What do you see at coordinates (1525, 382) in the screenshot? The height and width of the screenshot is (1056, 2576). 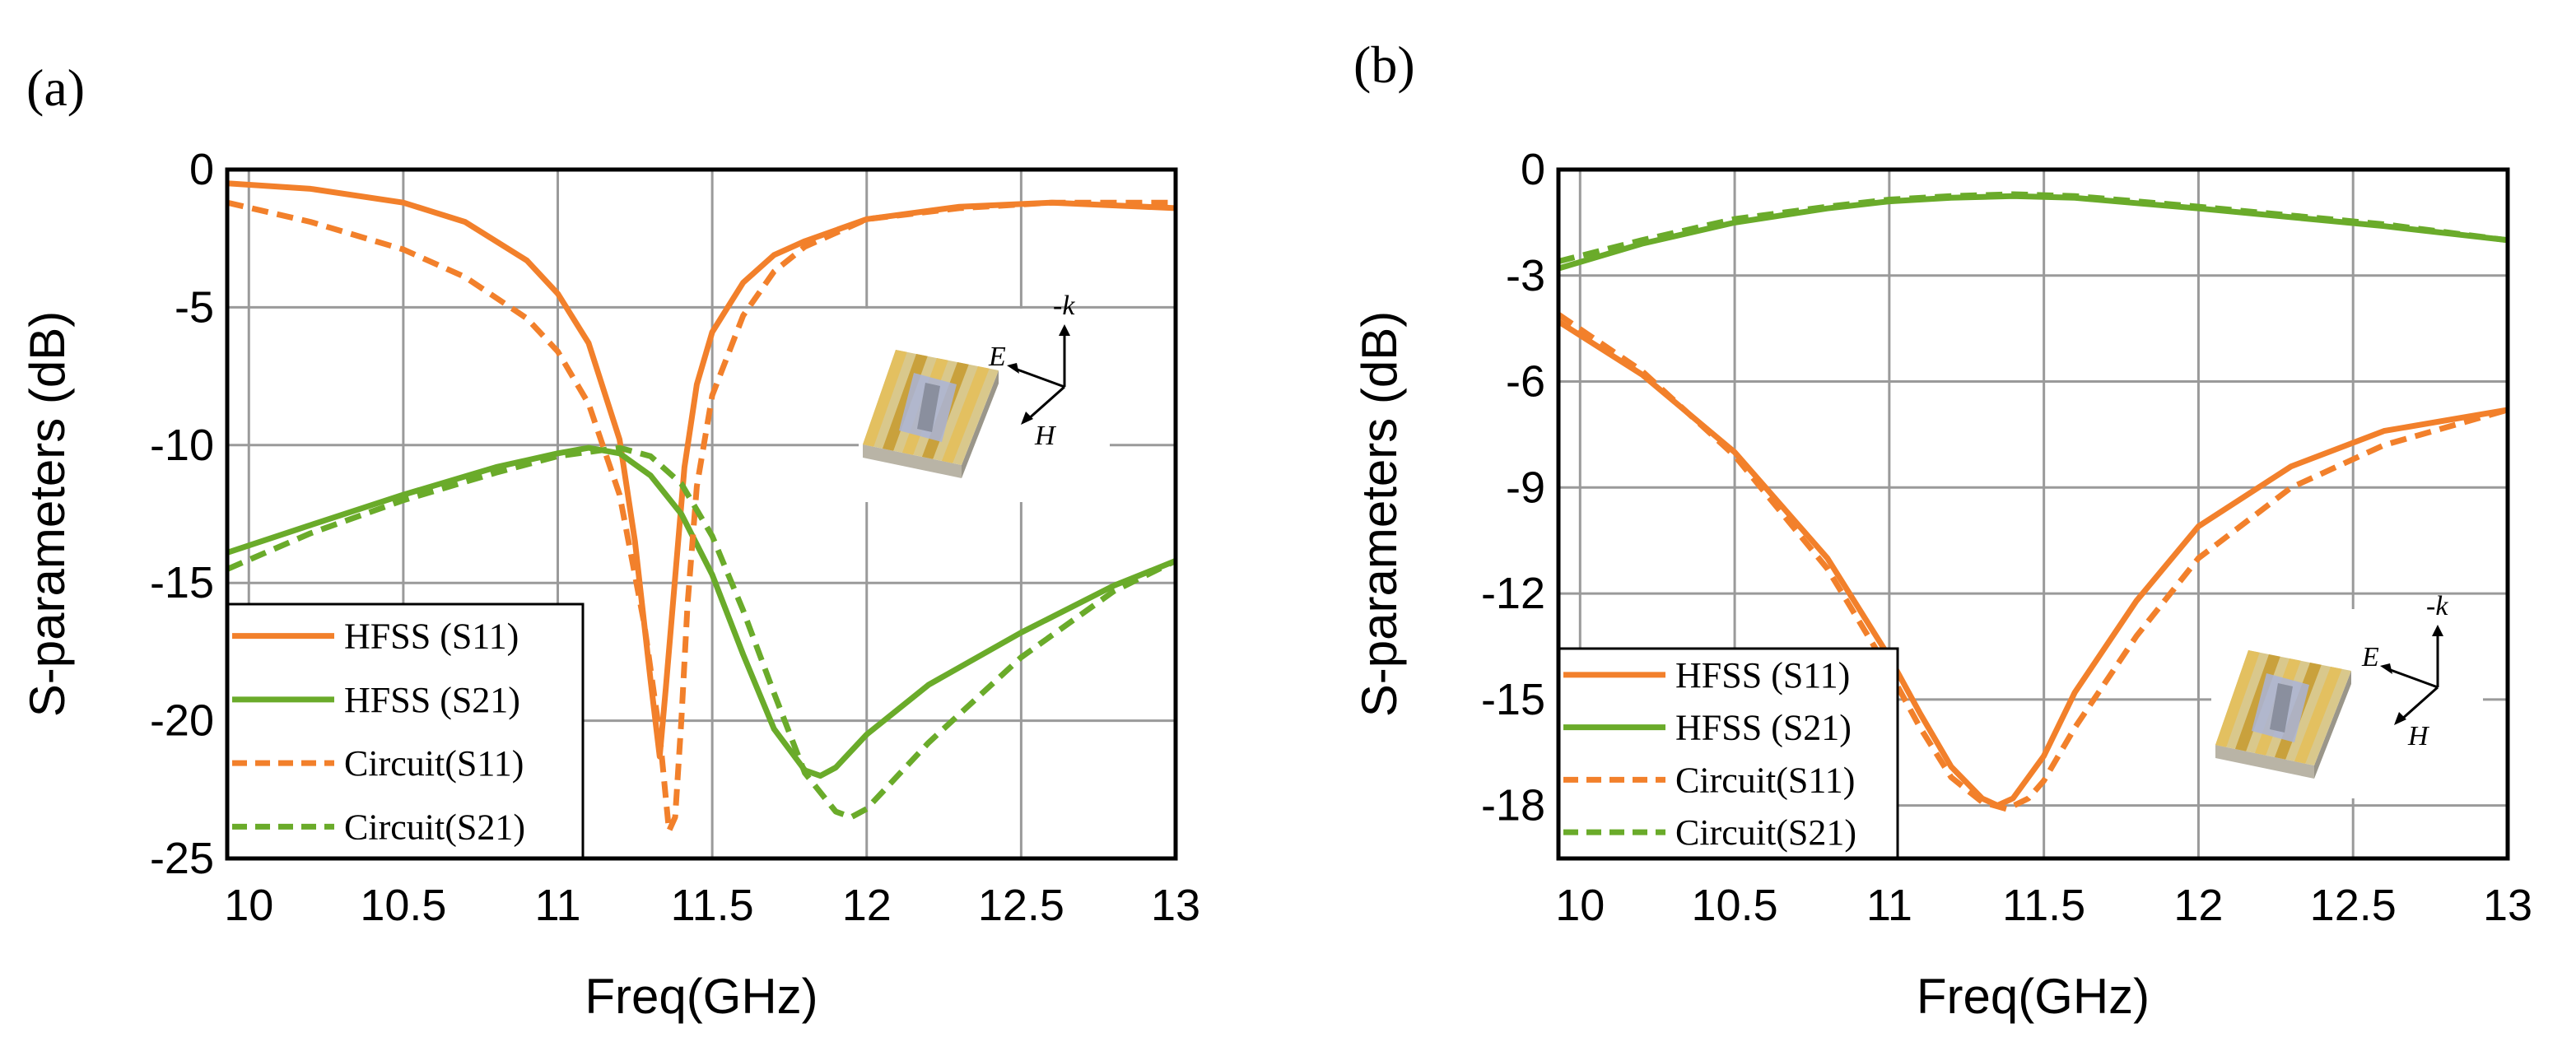 I see `y-tick-label: -6` at bounding box center [1525, 382].